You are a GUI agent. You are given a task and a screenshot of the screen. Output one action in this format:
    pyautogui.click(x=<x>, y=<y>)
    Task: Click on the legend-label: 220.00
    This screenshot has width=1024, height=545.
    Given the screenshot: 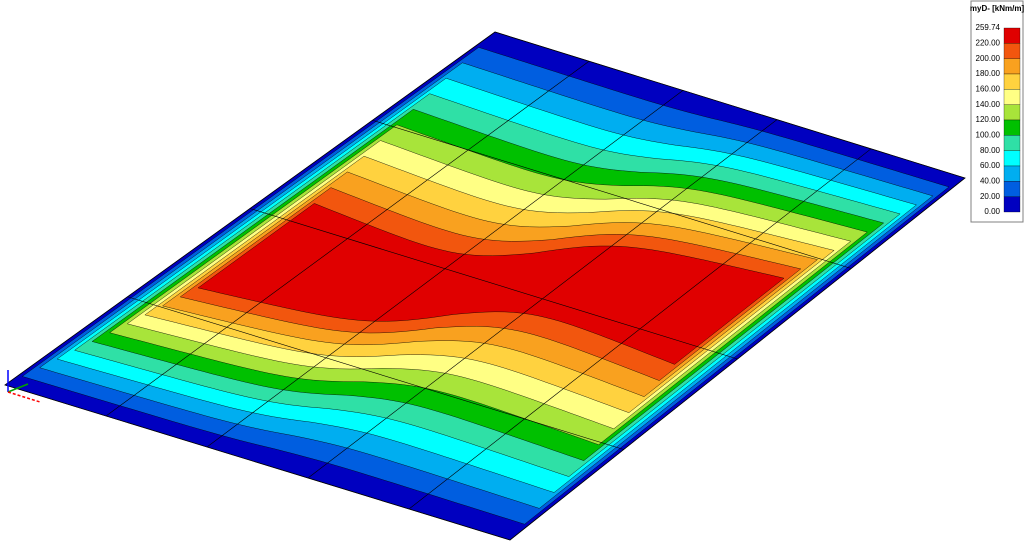 What is the action you would take?
    pyautogui.click(x=988, y=42)
    